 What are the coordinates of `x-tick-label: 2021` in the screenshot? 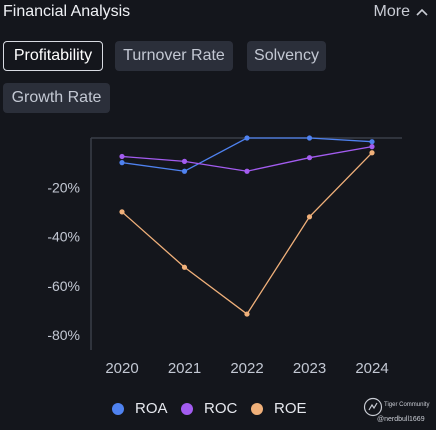 It's located at (184, 368).